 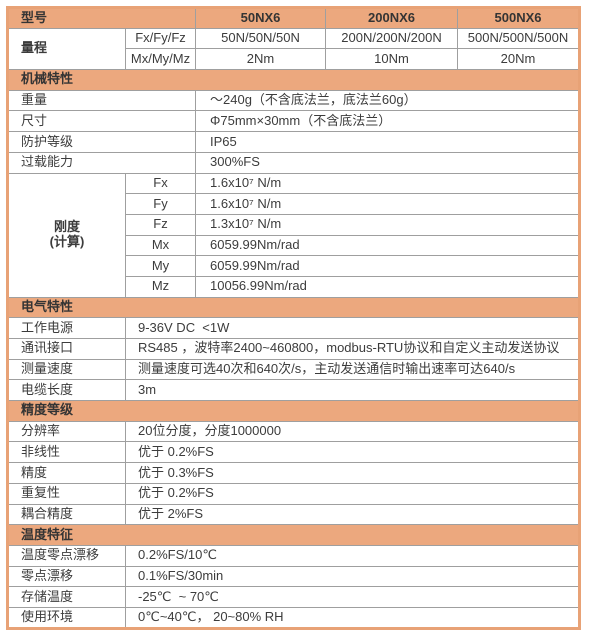 What do you see at coordinates (519, 38) in the screenshot?
I see `range-force-500nx6: 500N/500N/500N` at bounding box center [519, 38].